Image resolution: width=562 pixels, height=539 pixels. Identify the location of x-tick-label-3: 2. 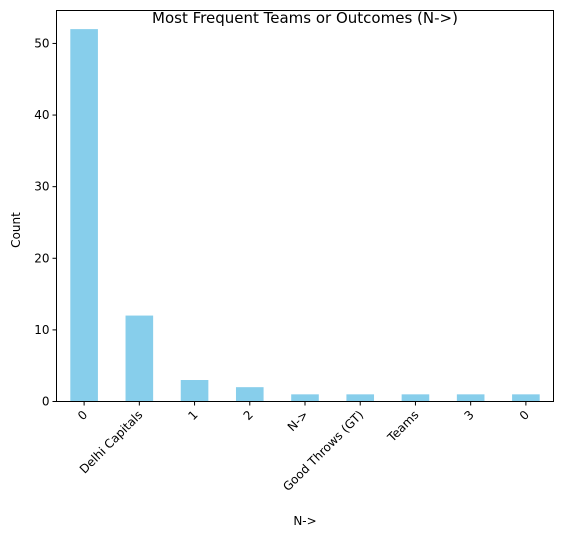
(248, 415).